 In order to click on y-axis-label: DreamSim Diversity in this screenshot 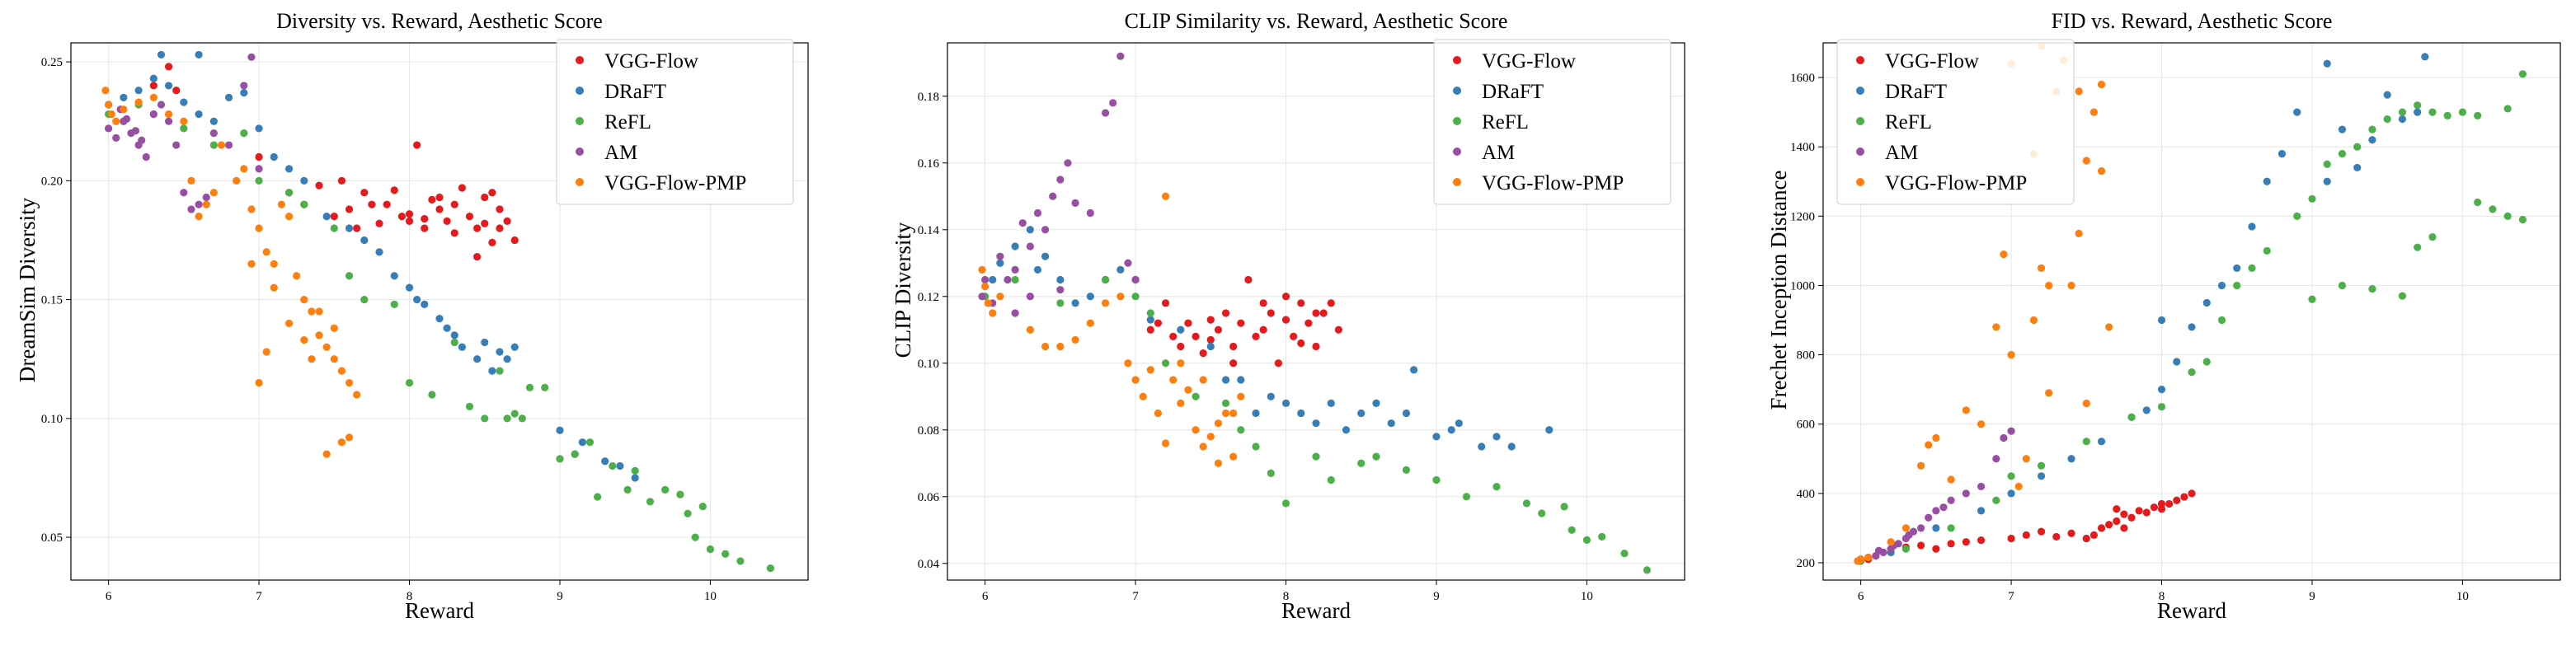, I will do `click(27, 290)`.